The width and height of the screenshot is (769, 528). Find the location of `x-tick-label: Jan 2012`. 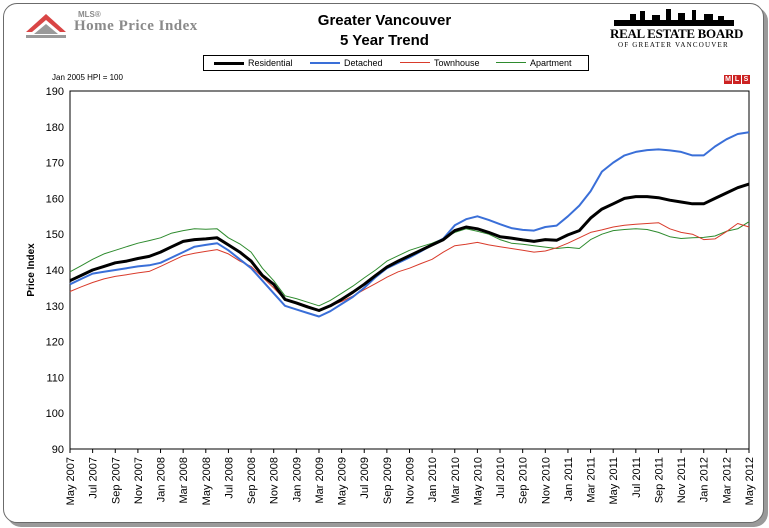

x-tick-label: Jan 2012 is located at coordinates (705, 479).